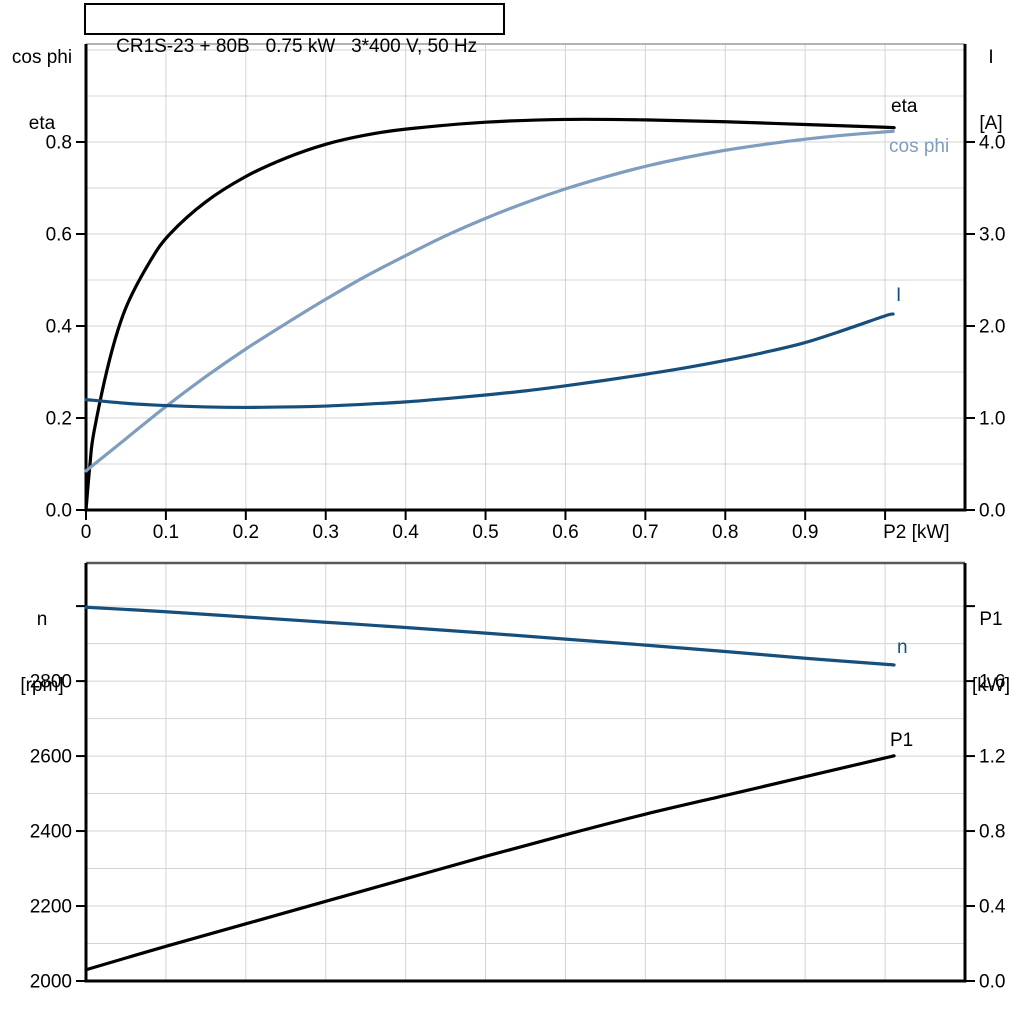  I want to click on left-axis-tick-label: 2800, so click(51, 682).